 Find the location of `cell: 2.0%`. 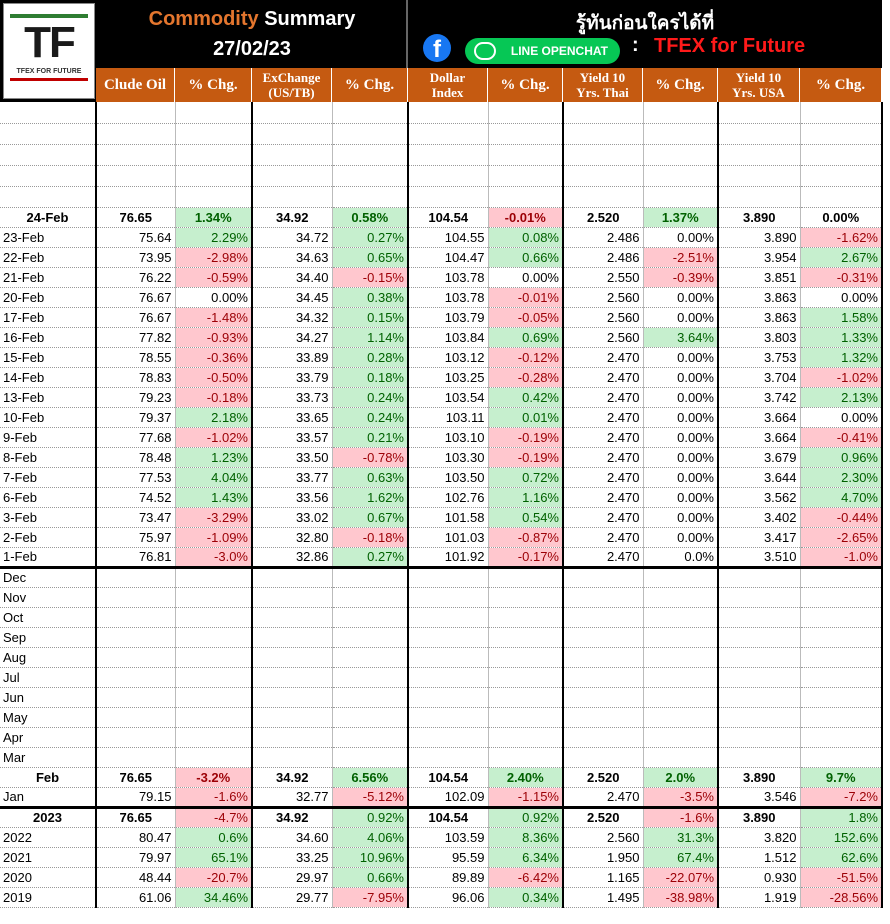

cell: 2.0% is located at coordinates (681, 777).